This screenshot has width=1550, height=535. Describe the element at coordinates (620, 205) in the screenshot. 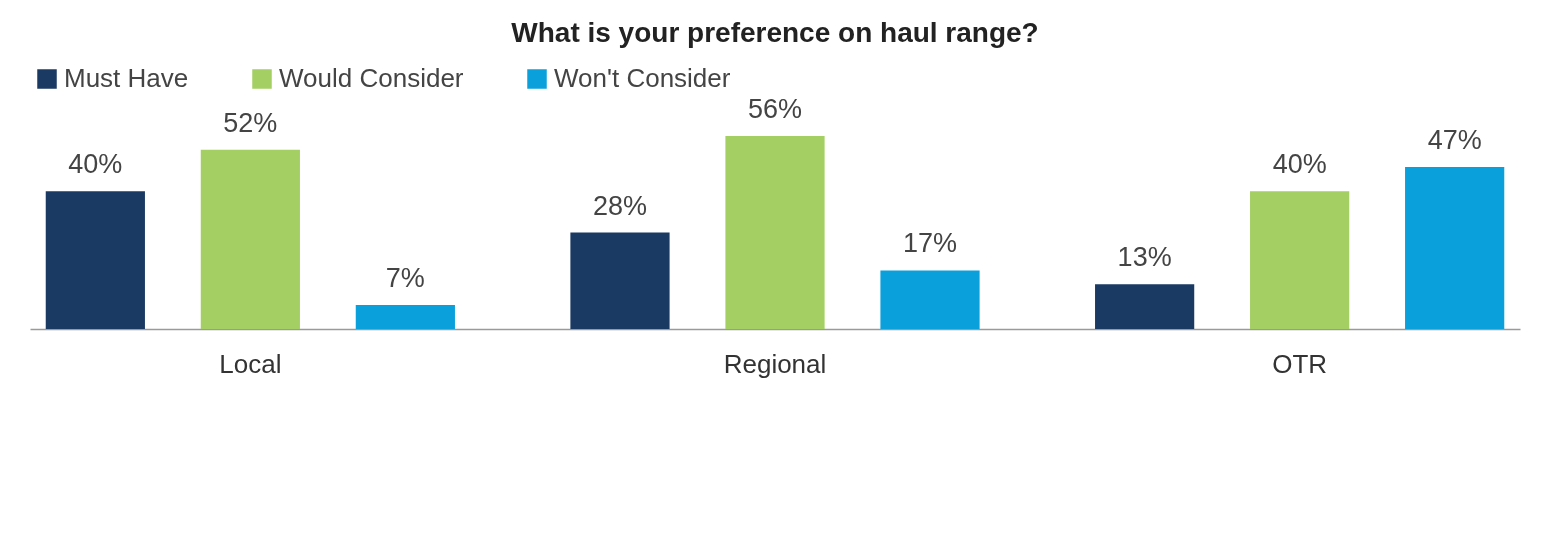

I see `data-label: 28%` at that location.